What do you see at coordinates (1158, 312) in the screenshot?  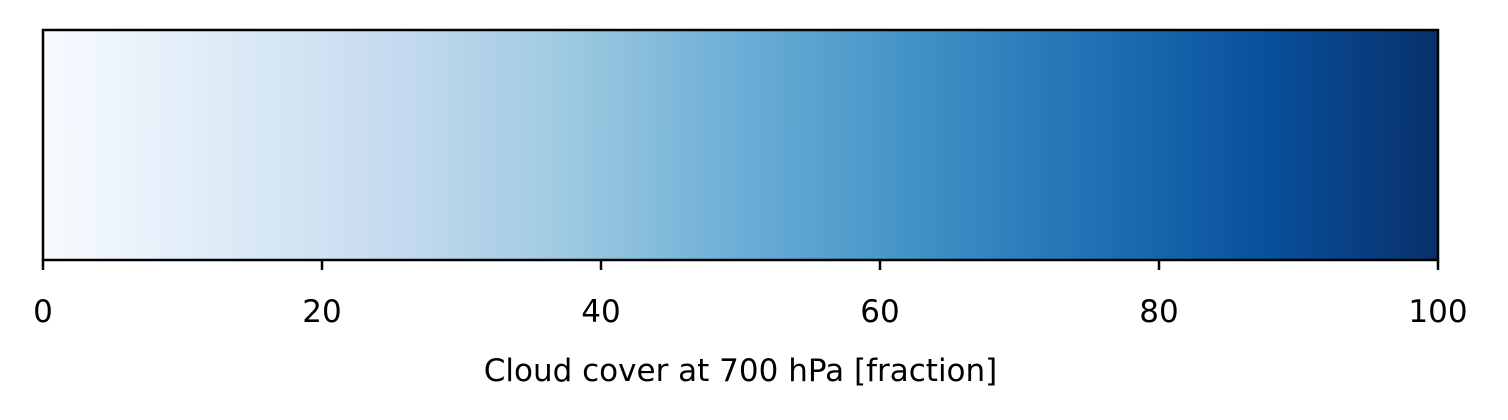 I see `x-tick-label: 80` at bounding box center [1158, 312].